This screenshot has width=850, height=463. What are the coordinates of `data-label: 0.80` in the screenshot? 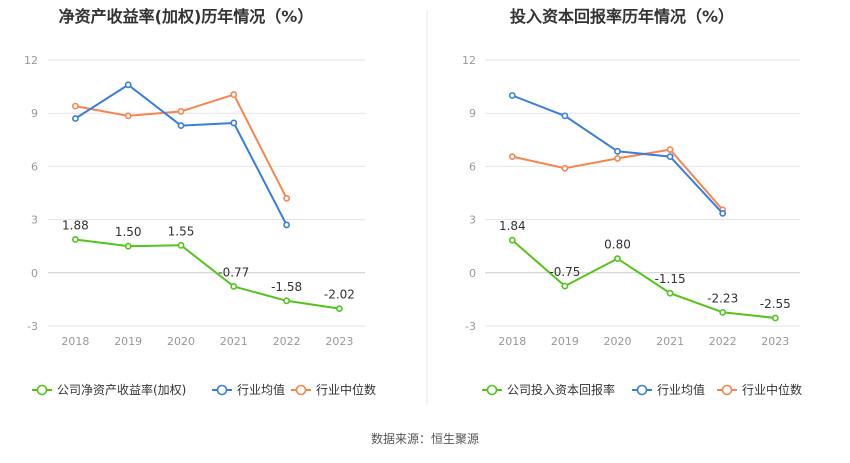 It's located at (617, 245).